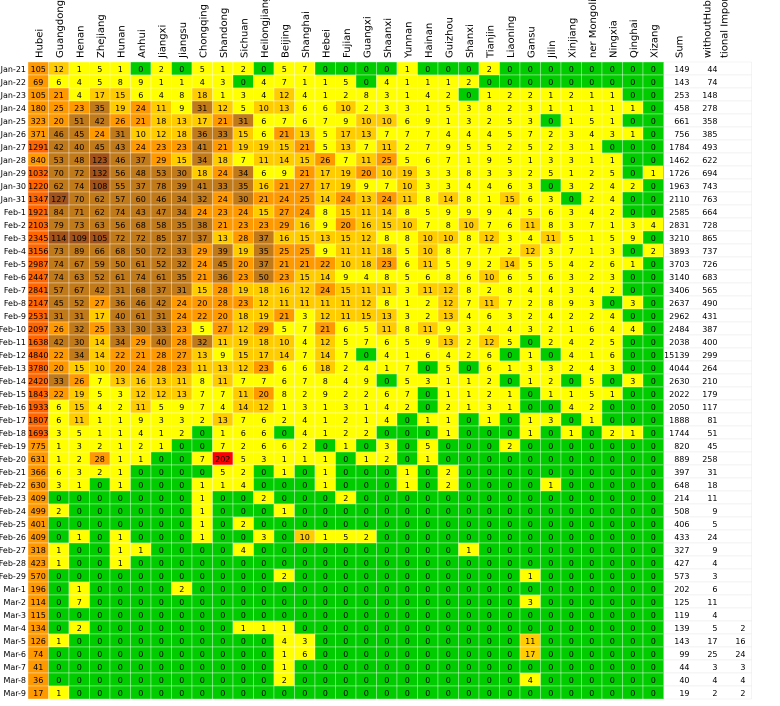 The image size is (780, 706). What do you see at coordinates (13, 472) in the screenshot?
I see `row-date-label: Feb-21` at bounding box center [13, 472].